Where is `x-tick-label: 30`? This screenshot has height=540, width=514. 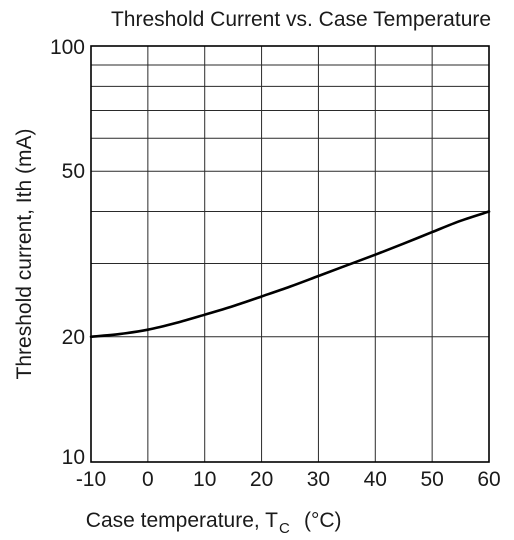
x-tick-label: 30 is located at coordinates (318, 479).